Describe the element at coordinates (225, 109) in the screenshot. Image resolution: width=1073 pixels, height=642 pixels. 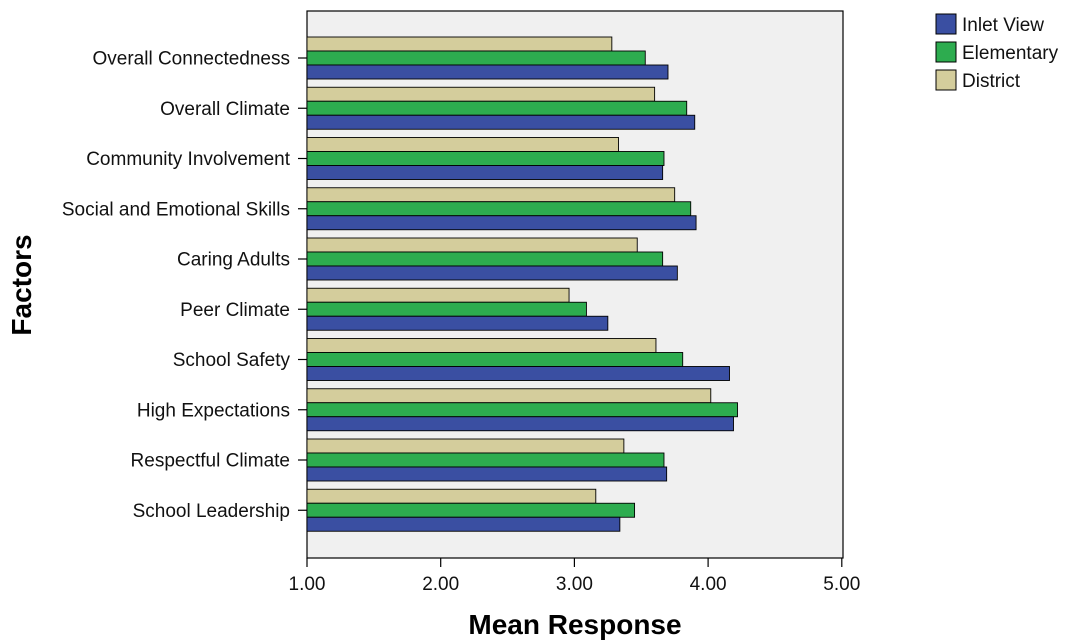
I see `category-label: Overall Climate` at that location.